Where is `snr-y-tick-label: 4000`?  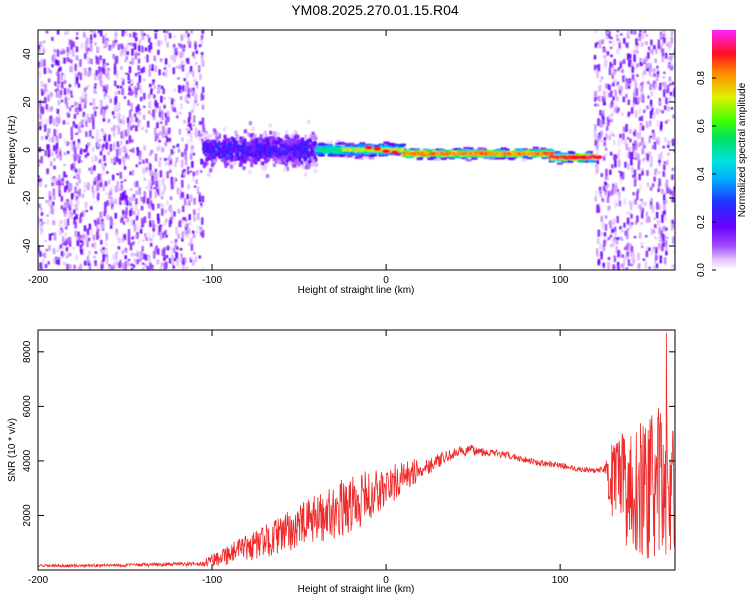
snr-y-tick-label: 4000 is located at coordinates (27, 460).